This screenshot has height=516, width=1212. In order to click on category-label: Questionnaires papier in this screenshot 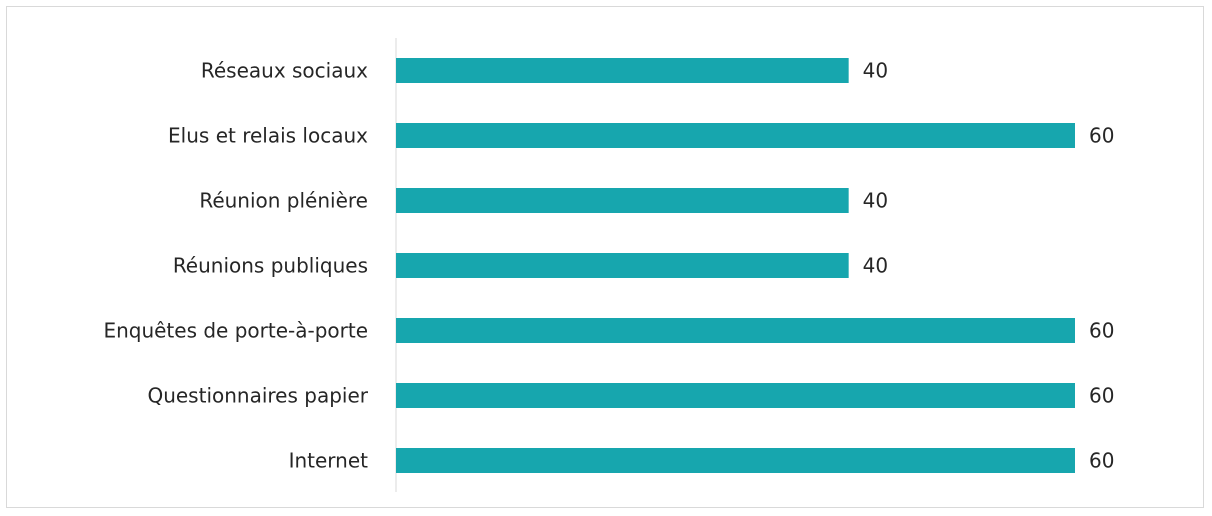, I will do `click(257, 396)`.